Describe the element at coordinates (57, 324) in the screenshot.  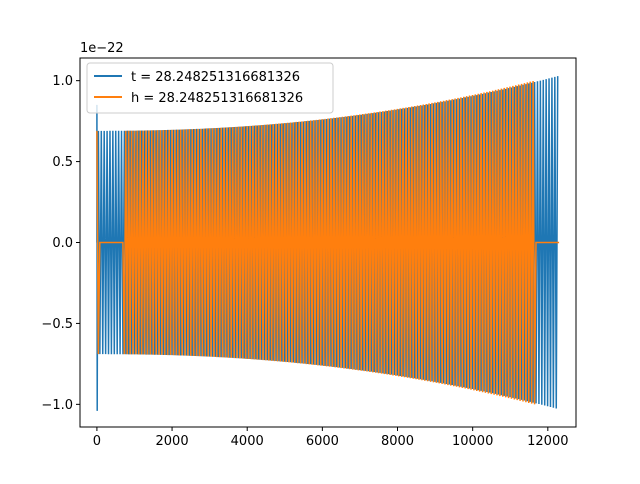
I see `y-tick-label: −0.5` at that location.